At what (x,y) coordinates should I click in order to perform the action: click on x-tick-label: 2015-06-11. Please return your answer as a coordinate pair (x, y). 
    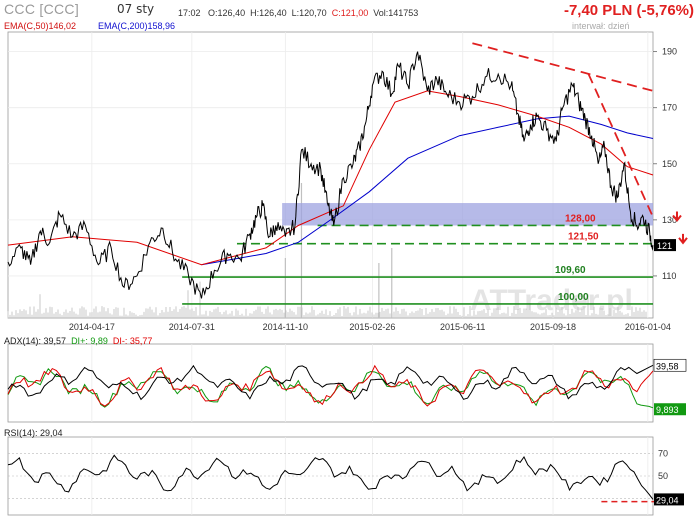
    Looking at the image, I should click on (462, 327).